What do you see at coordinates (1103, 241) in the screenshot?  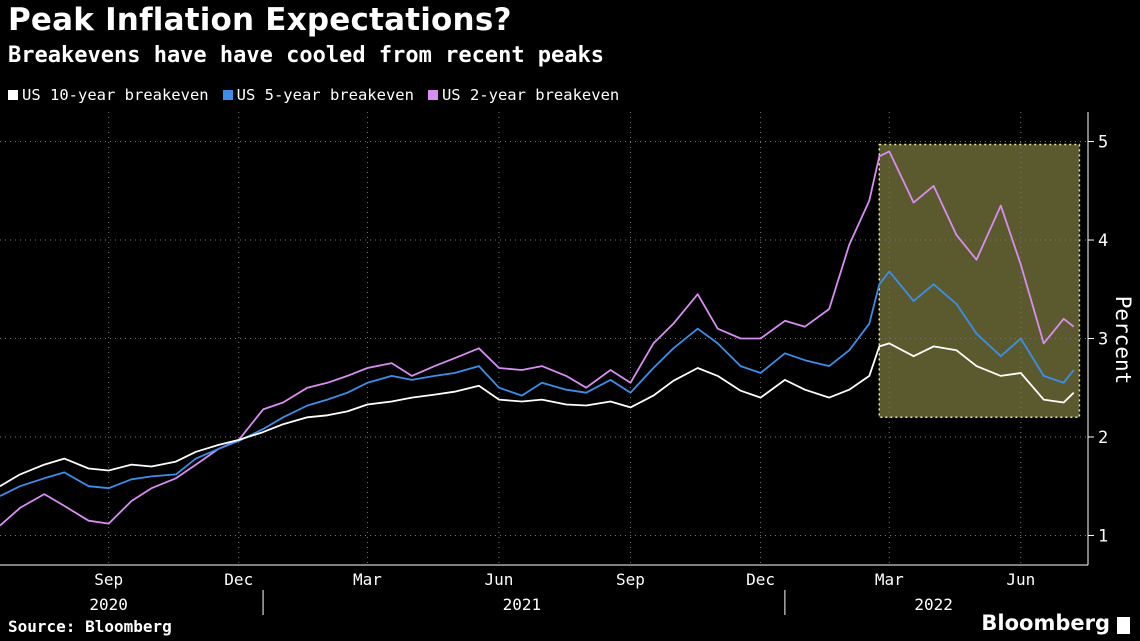 I see `y-tick-label: 4` at bounding box center [1103, 241].